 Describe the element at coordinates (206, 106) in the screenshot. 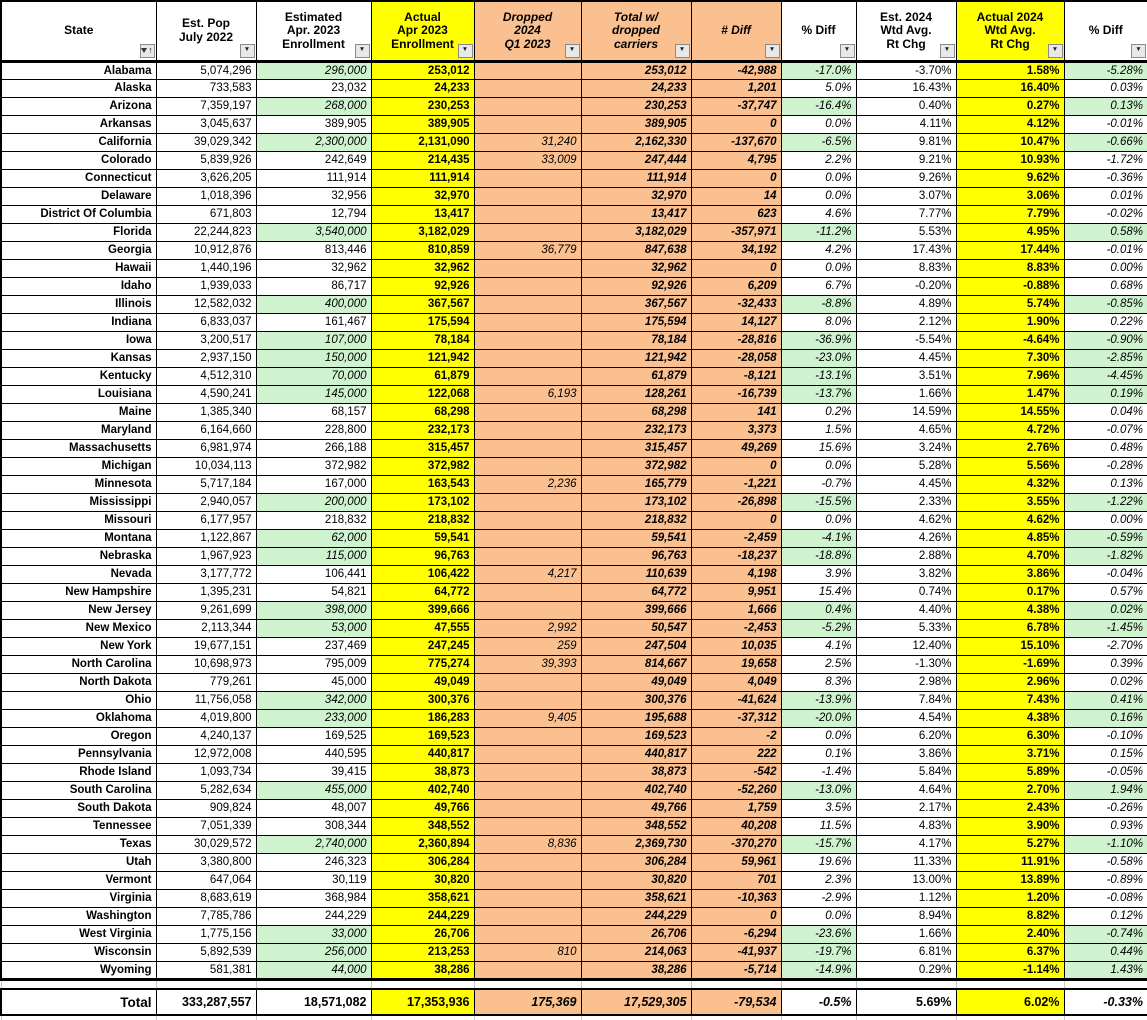

I see `cell-est-pop: 7,359,197` at that location.